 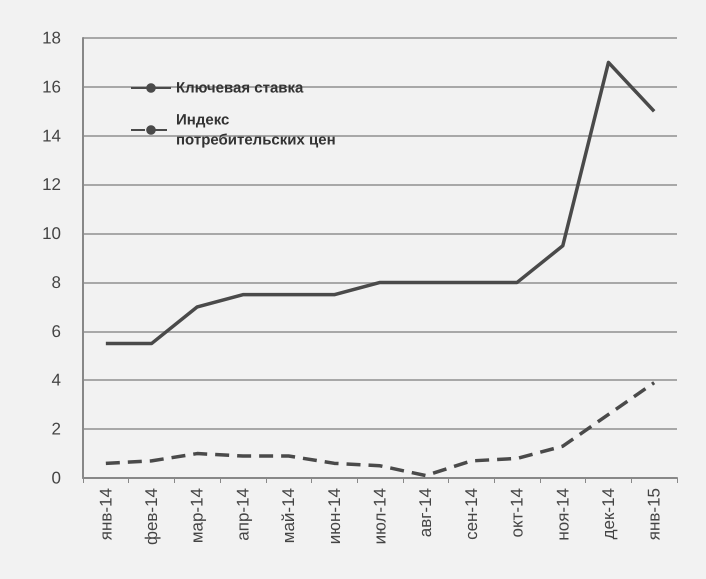 What do you see at coordinates (152, 517) in the screenshot?
I see `x-tick-label: фев-14` at bounding box center [152, 517].